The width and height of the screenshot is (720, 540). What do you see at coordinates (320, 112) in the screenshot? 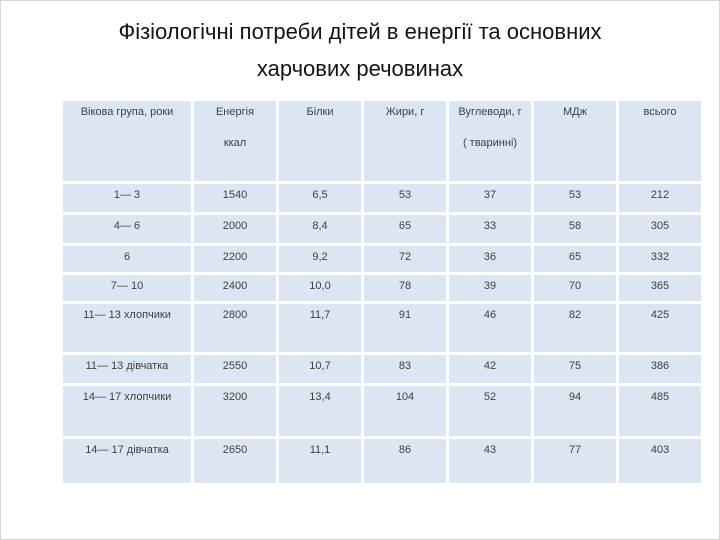
I see `column-header-label: Білки` at bounding box center [320, 112].